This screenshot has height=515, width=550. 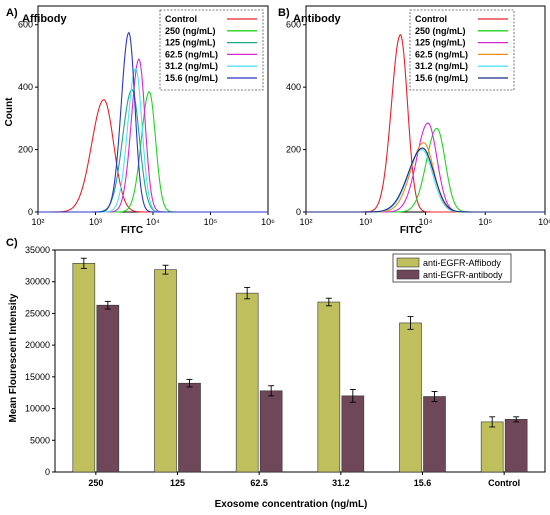 I want to click on y-tick-label: 25000, so click(x=37, y=313).